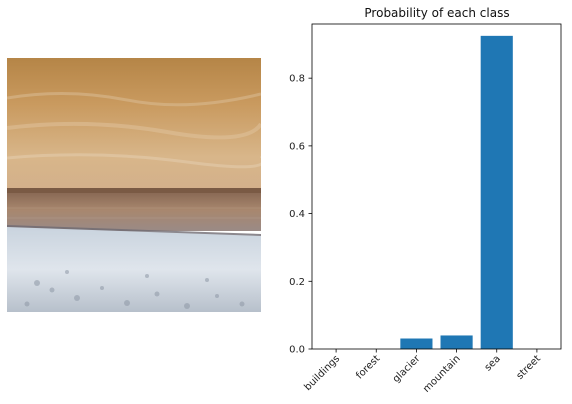 The height and width of the screenshot is (404, 572). What do you see at coordinates (442, 374) in the screenshot?
I see `x-tick-label: mountain` at bounding box center [442, 374].